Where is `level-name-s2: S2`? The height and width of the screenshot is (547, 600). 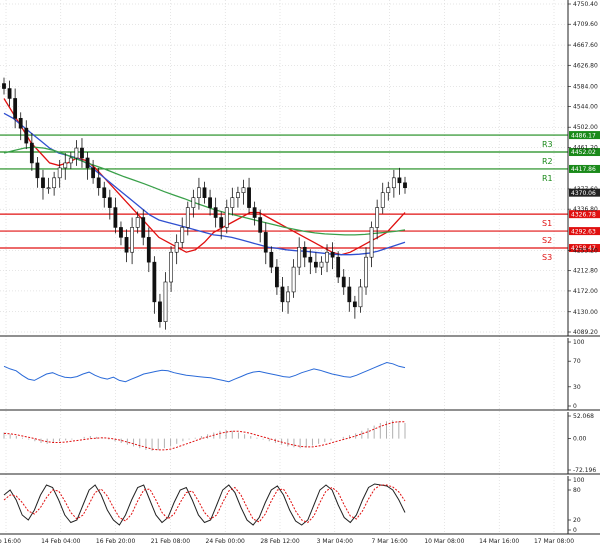
level-name-s2: S2 is located at coordinates (547, 240).